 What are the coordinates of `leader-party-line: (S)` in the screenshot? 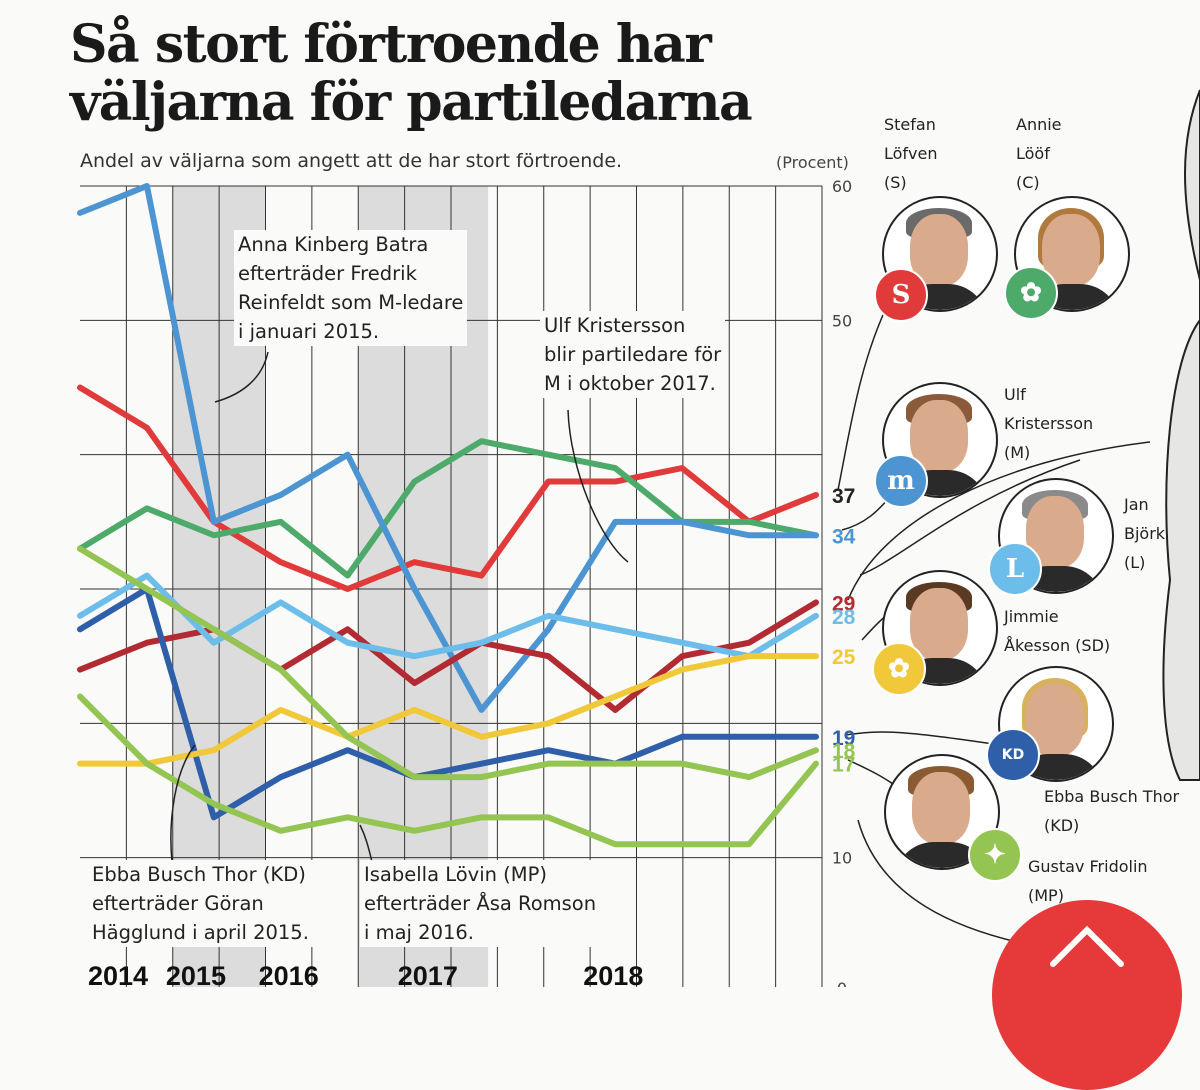 It's located at (895, 182).